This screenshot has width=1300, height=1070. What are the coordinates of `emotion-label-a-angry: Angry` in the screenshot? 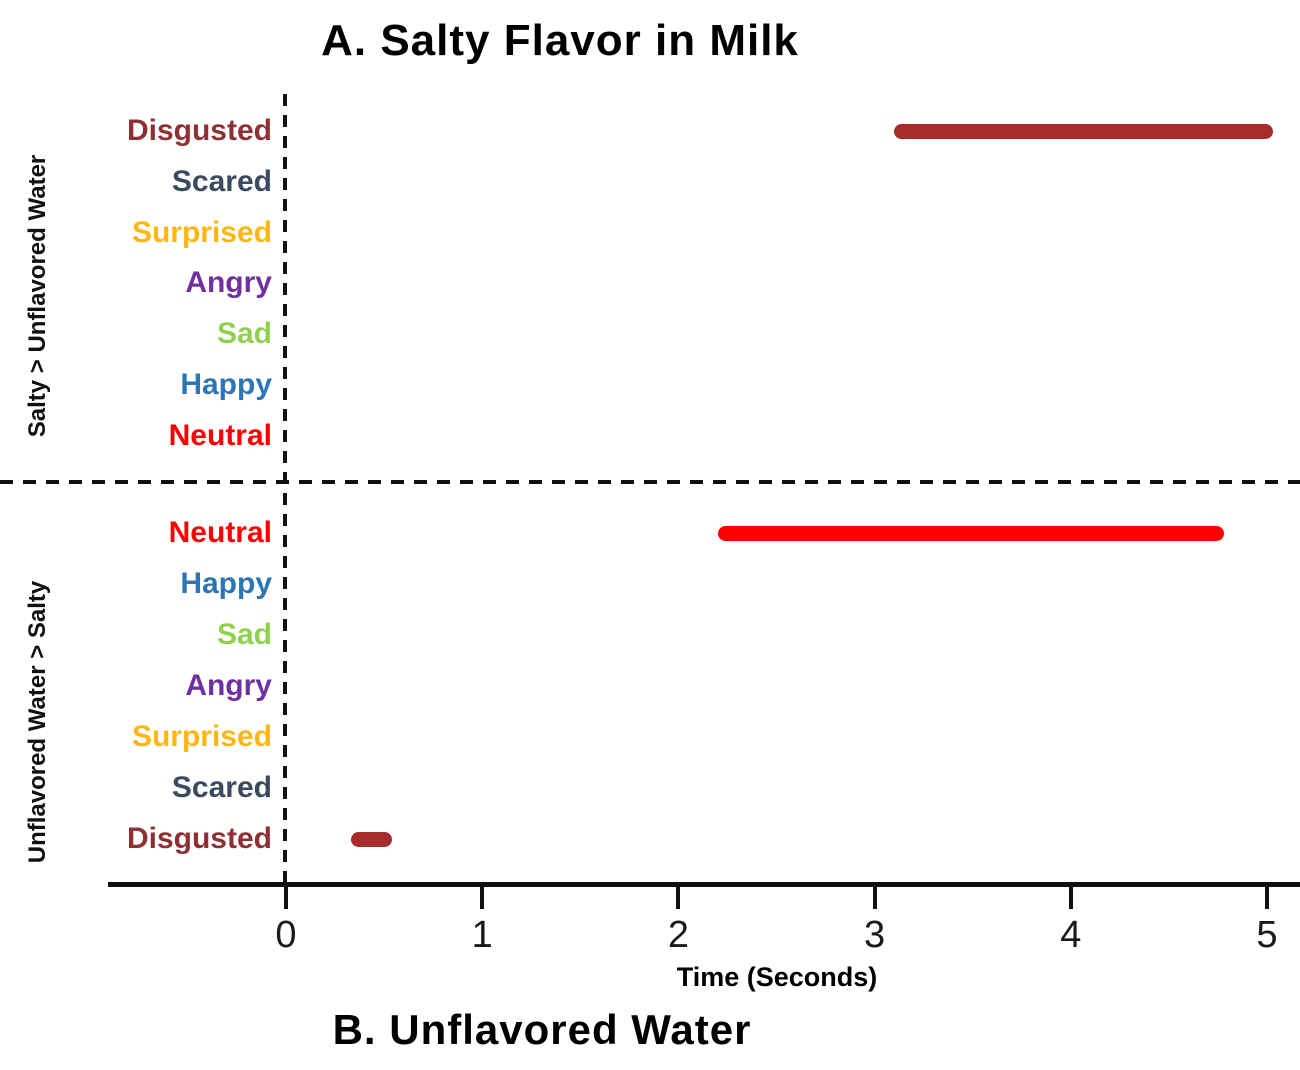 It's located at (228, 283).